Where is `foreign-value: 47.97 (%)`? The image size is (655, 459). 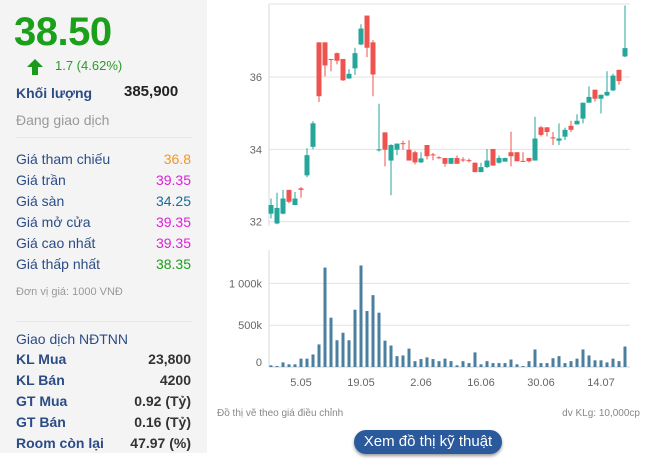 foreign-value: 47.97 (%) is located at coordinates (160, 443).